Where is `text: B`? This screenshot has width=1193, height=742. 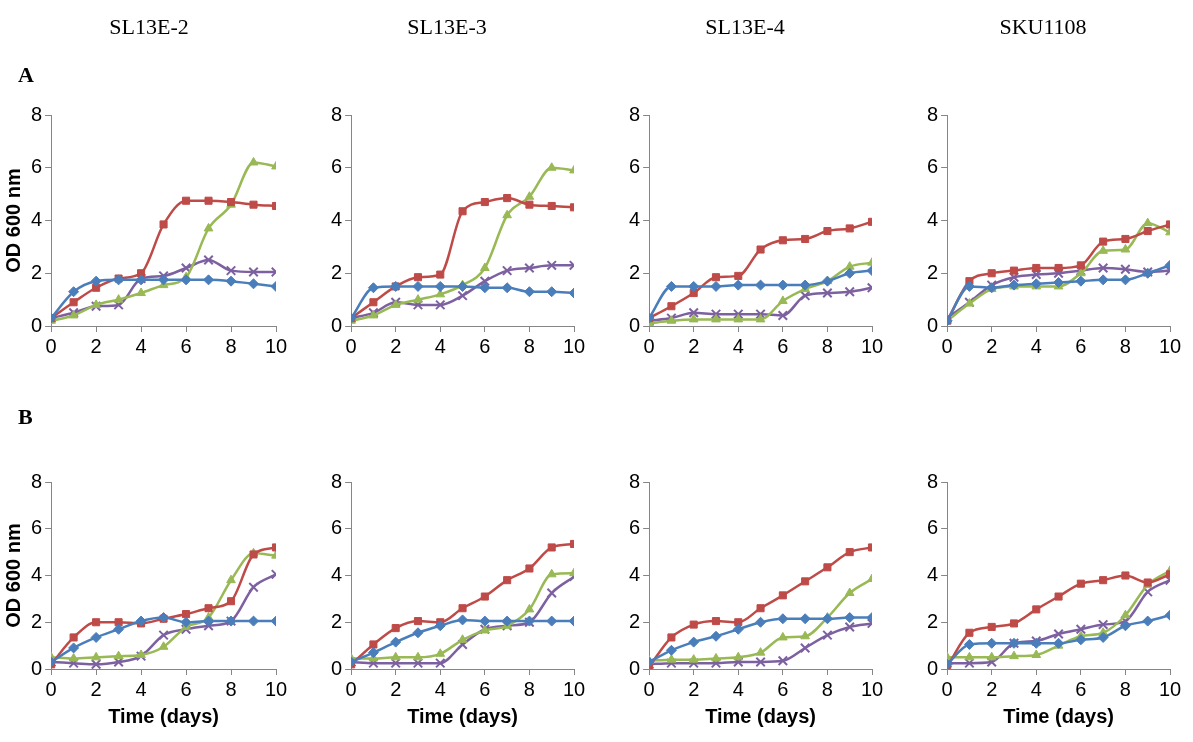
text: B is located at coordinates (25, 417).